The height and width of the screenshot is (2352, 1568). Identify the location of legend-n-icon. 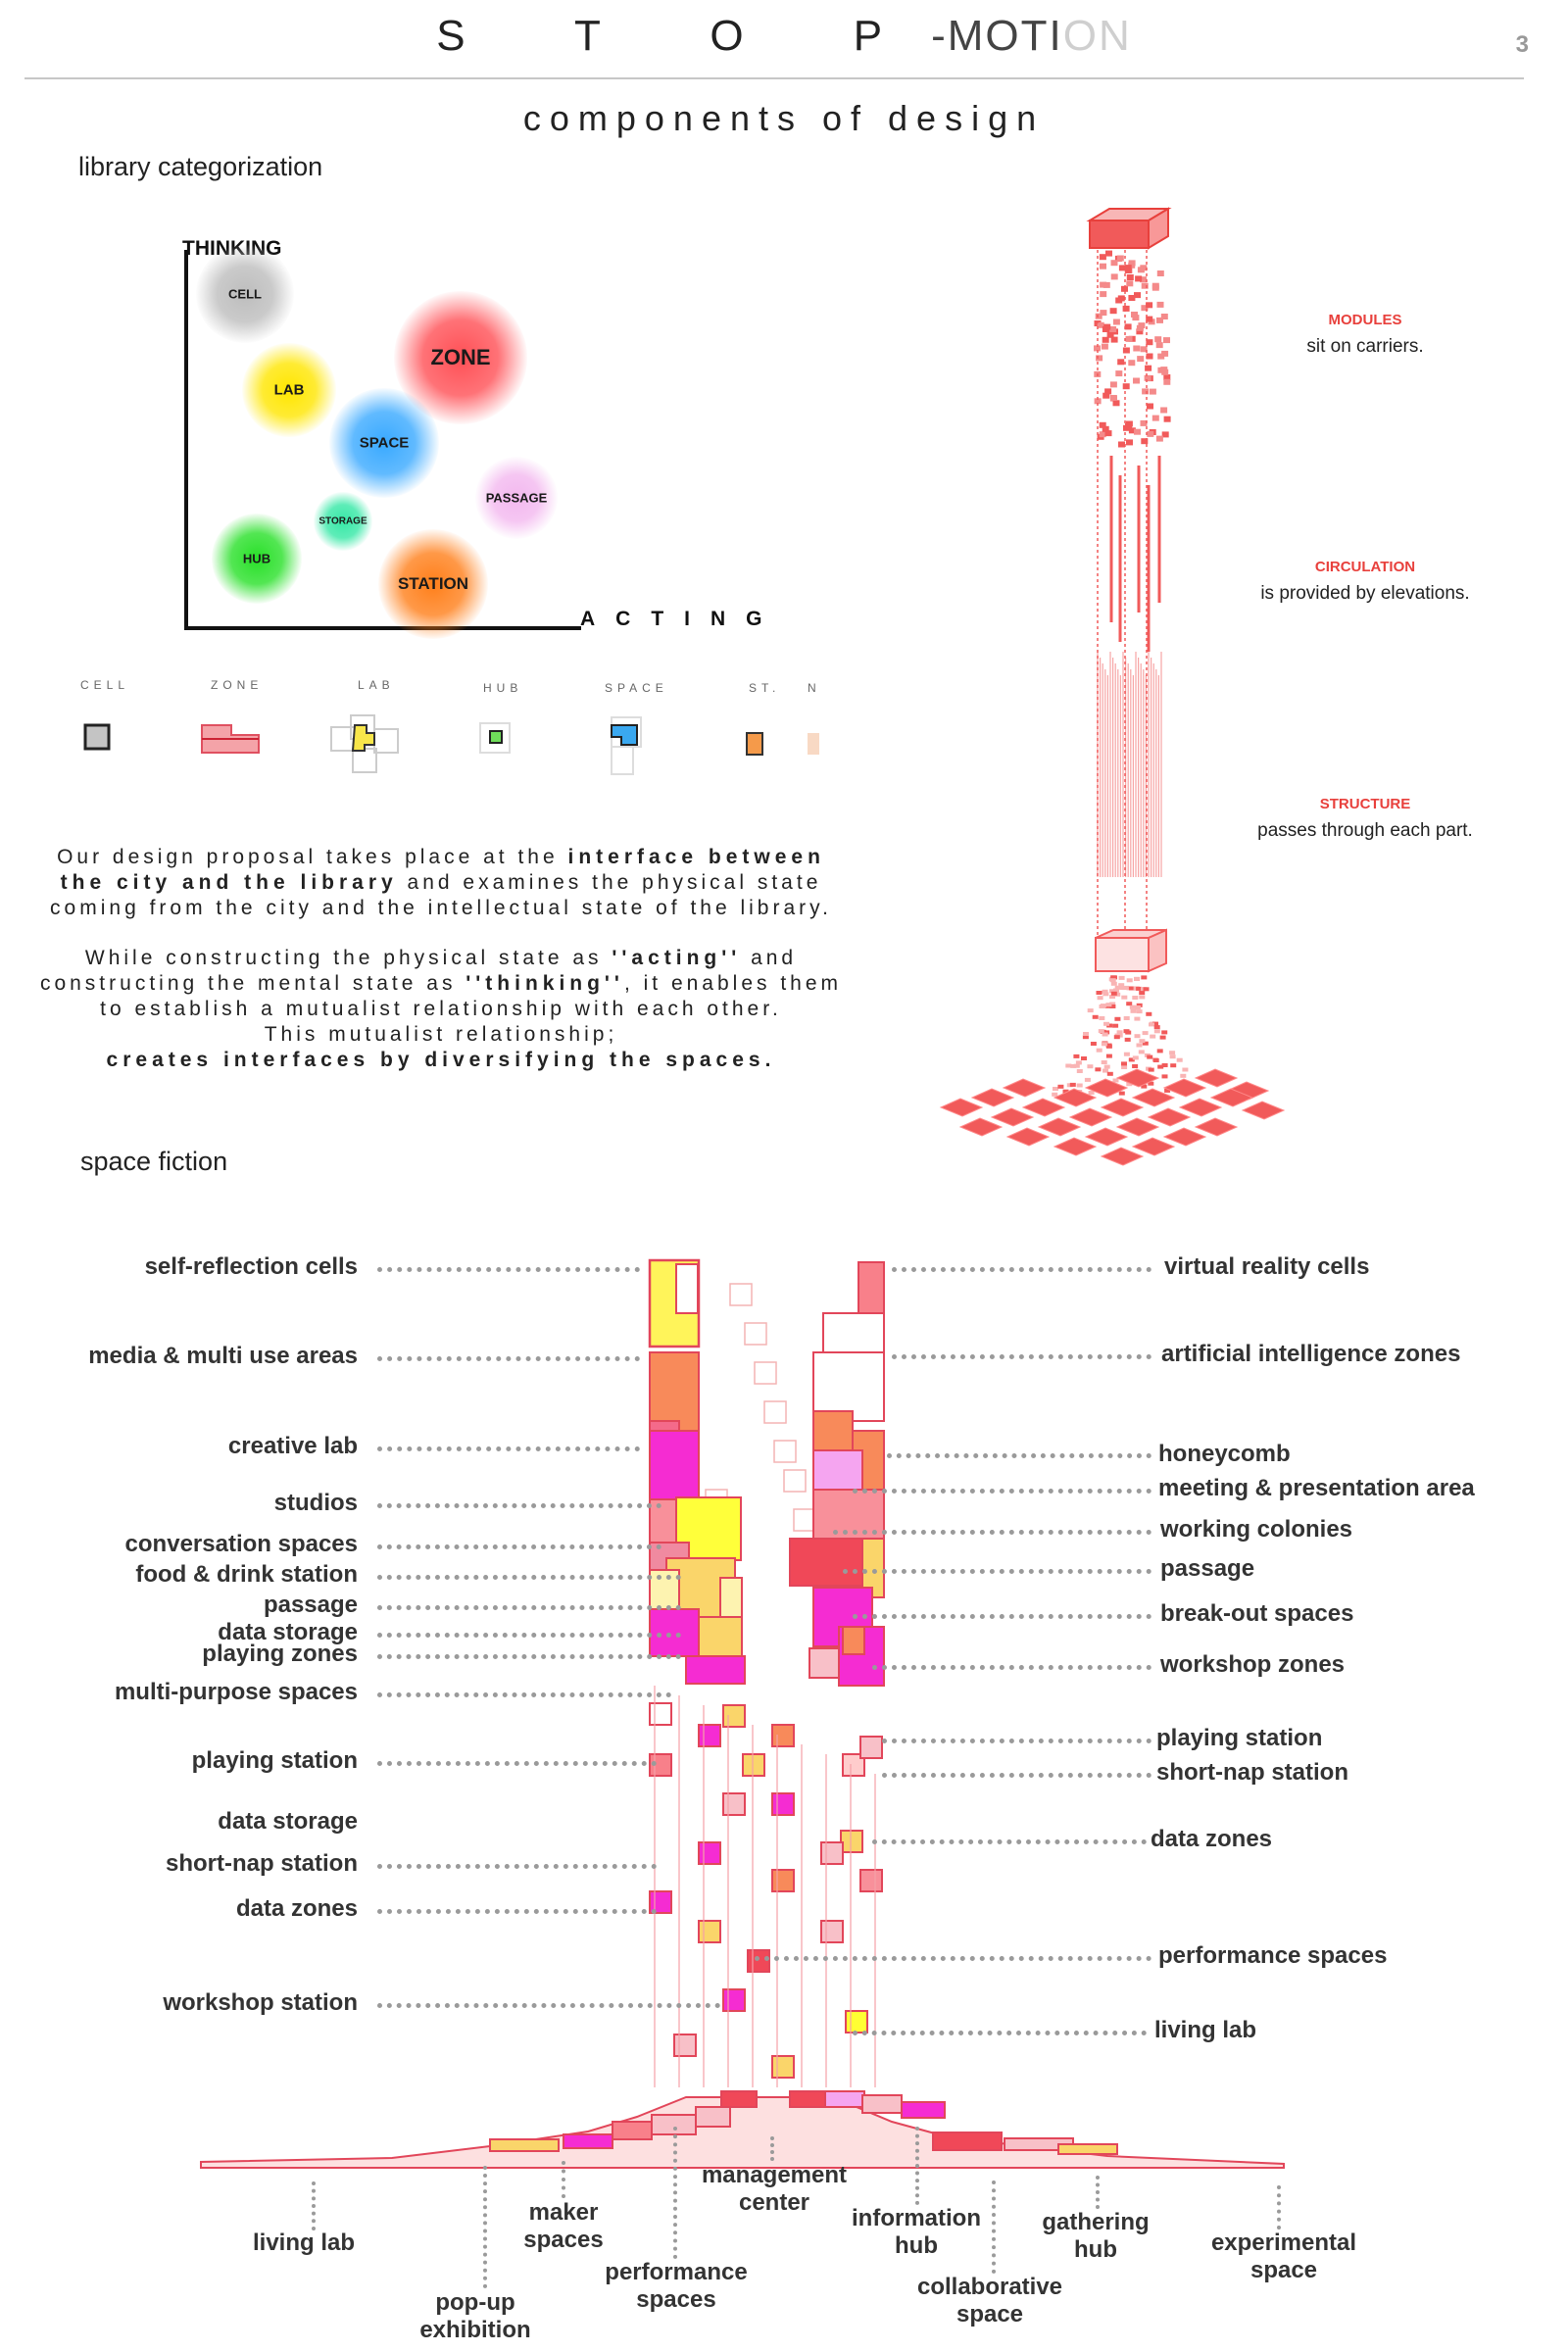
(813, 744).